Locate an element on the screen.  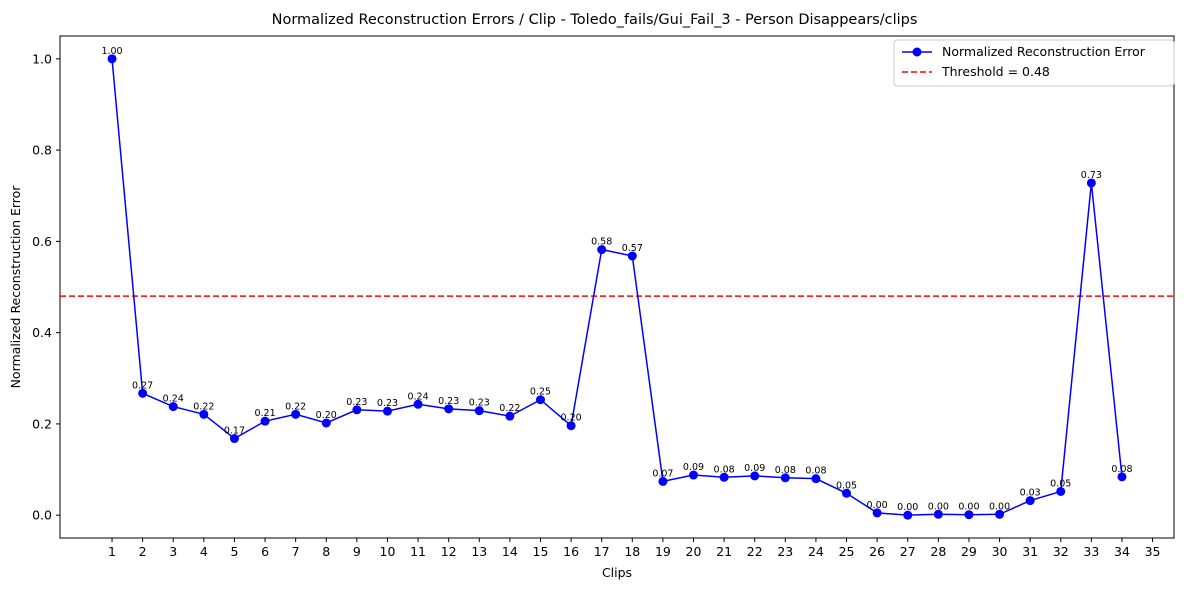
x-tick-label: 19 is located at coordinates (663, 551).